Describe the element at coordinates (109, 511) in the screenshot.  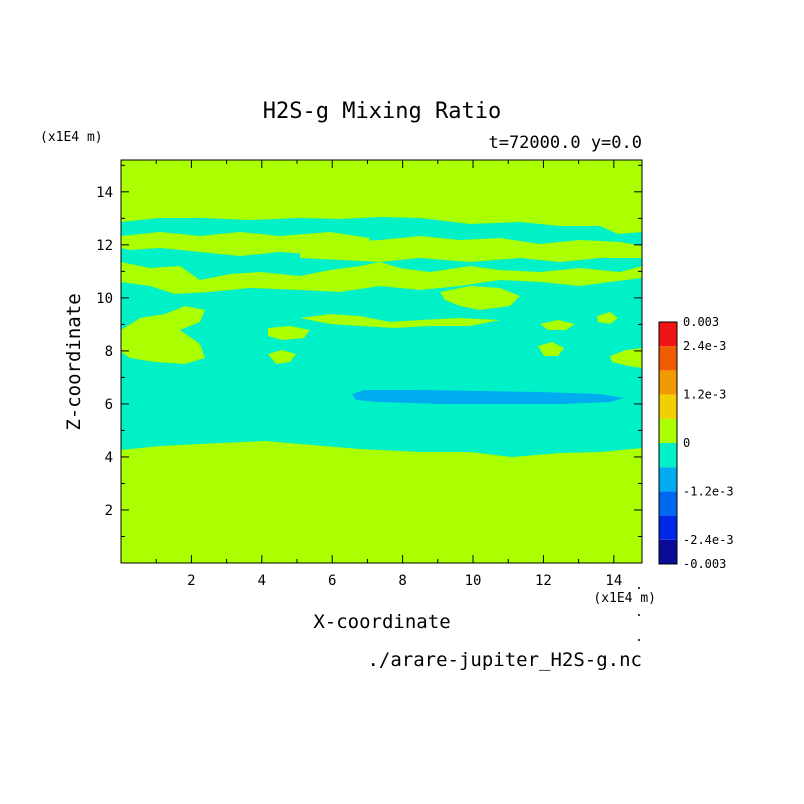
I see `y-tick-label: 2` at that location.